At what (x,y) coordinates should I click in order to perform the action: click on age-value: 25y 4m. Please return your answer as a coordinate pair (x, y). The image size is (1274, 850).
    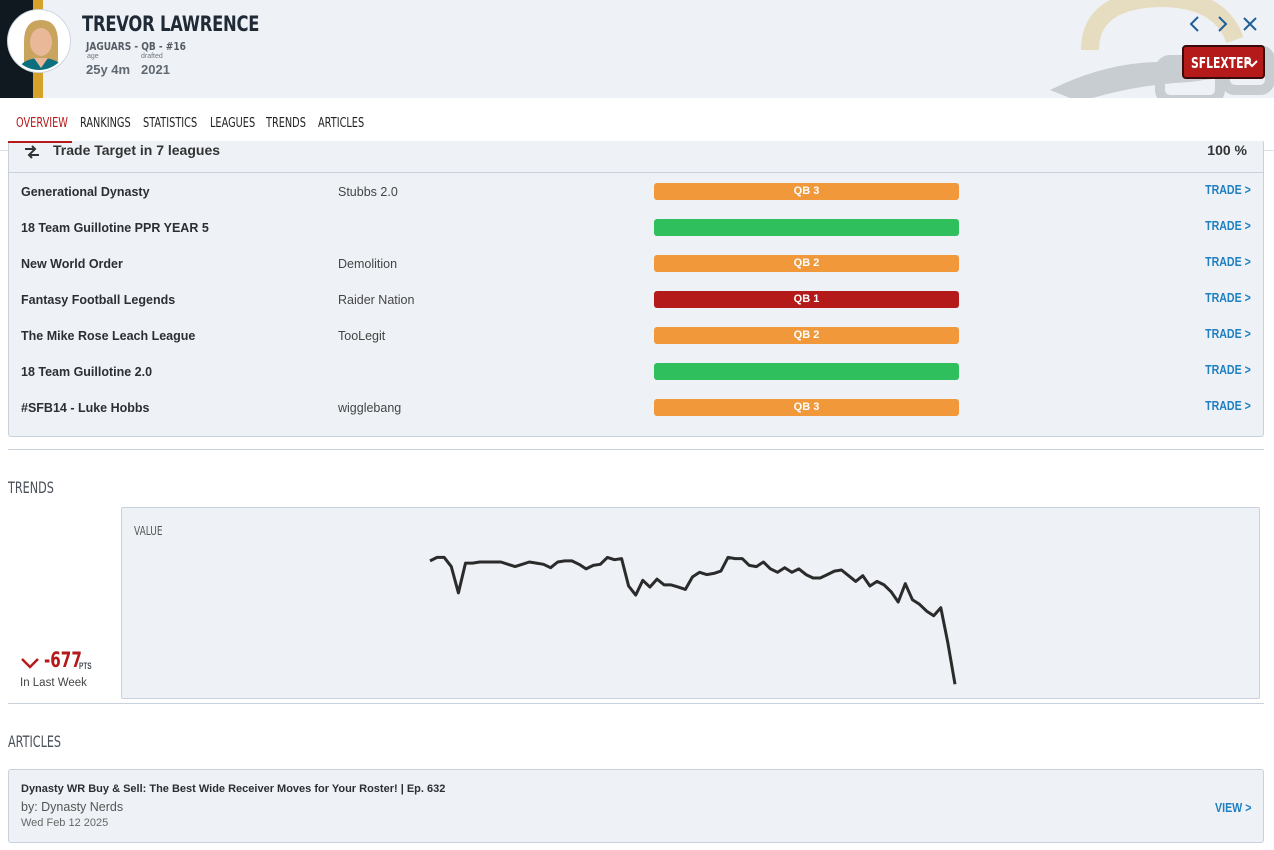
    Looking at the image, I should click on (108, 69).